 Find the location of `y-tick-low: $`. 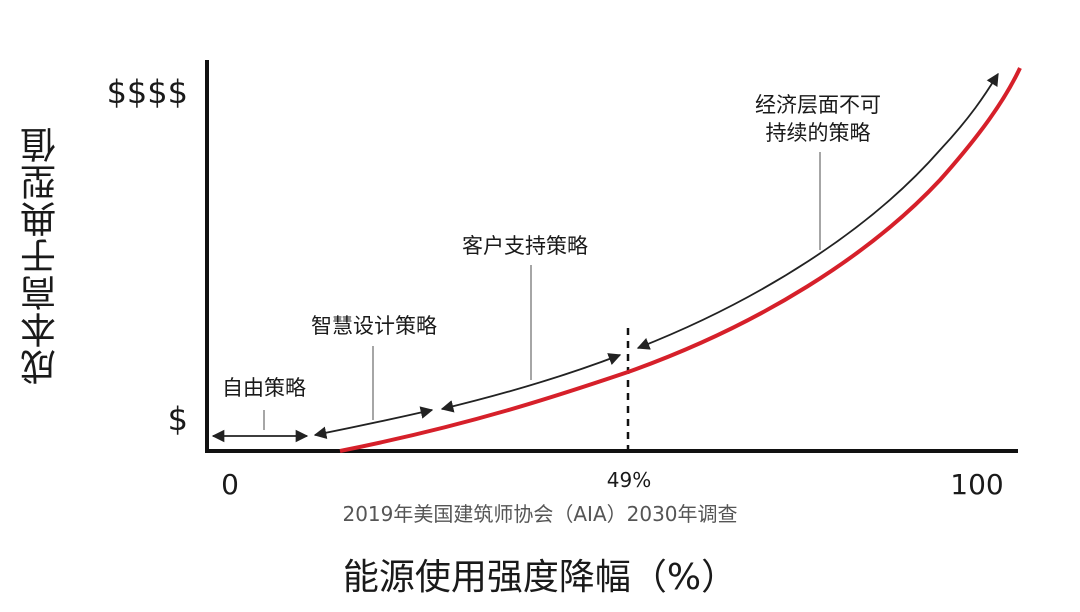

y-tick-low: $ is located at coordinates (178, 419).